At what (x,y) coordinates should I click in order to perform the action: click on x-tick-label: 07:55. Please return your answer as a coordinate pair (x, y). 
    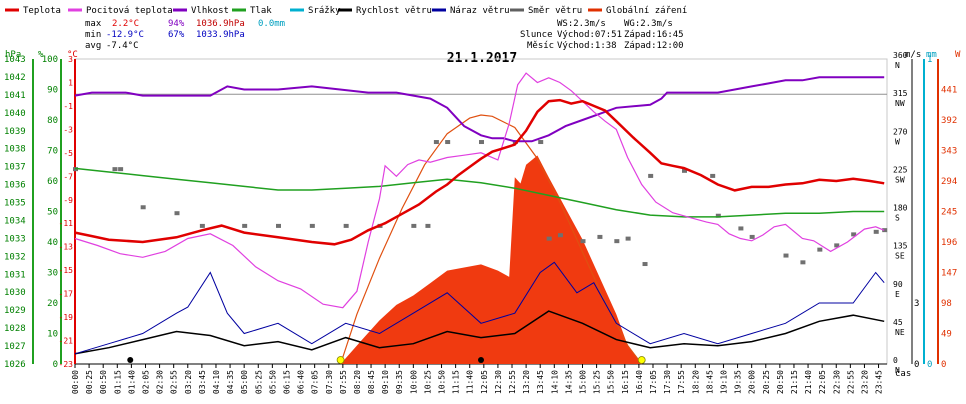
    Looking at the image, I should click on (343, 382).